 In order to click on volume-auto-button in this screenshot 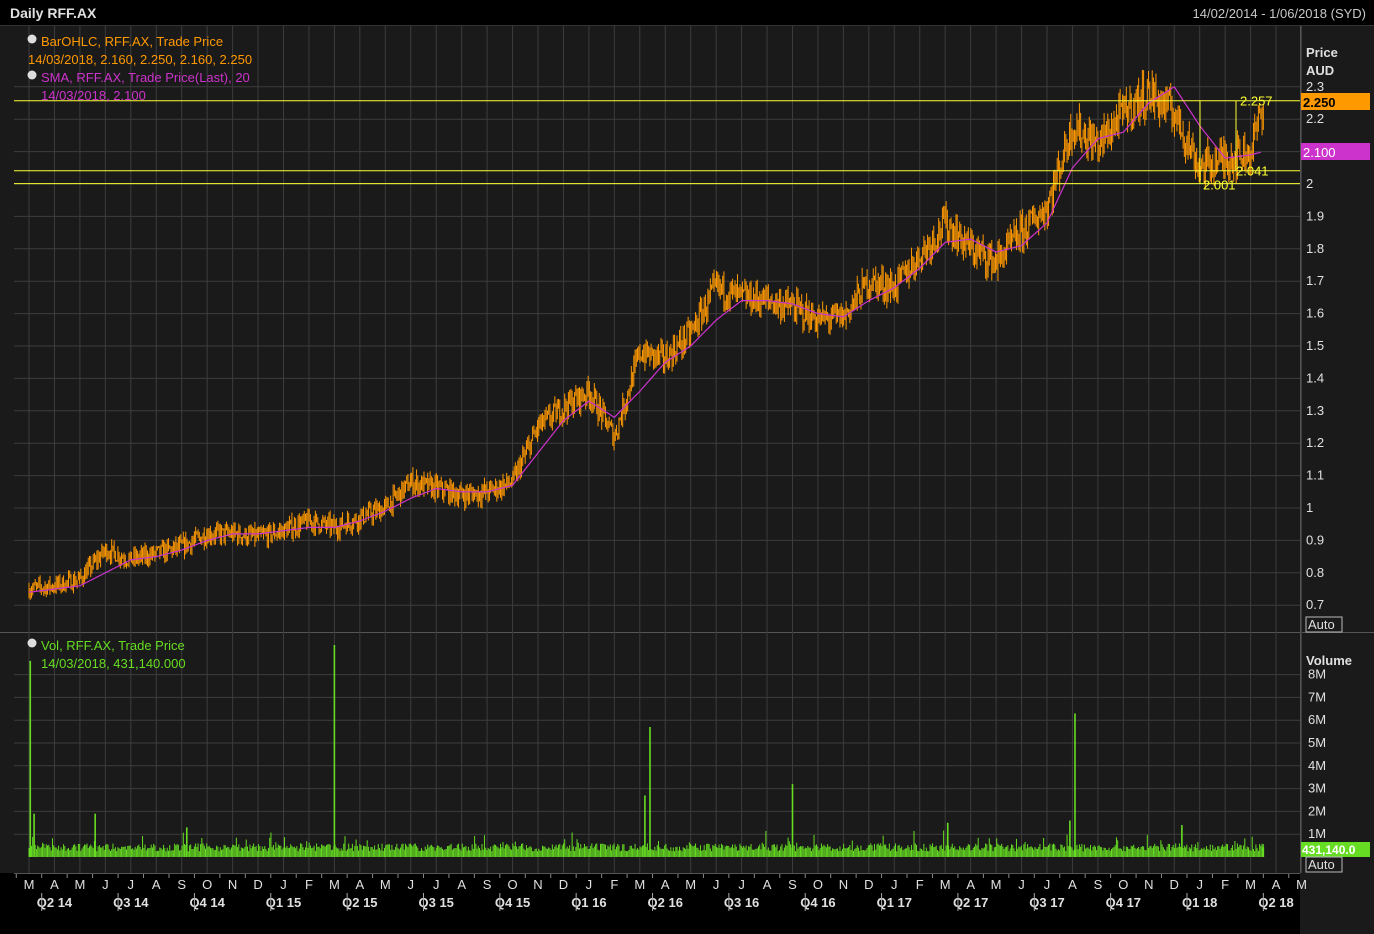, I will do `click(1324, 864)`.